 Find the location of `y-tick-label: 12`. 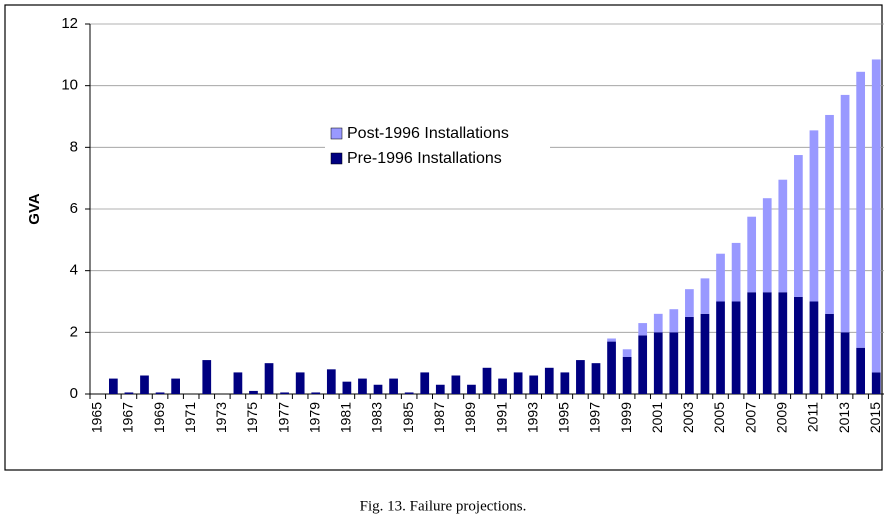

y-tick-label: 12 is located at coordinates (69, 23).